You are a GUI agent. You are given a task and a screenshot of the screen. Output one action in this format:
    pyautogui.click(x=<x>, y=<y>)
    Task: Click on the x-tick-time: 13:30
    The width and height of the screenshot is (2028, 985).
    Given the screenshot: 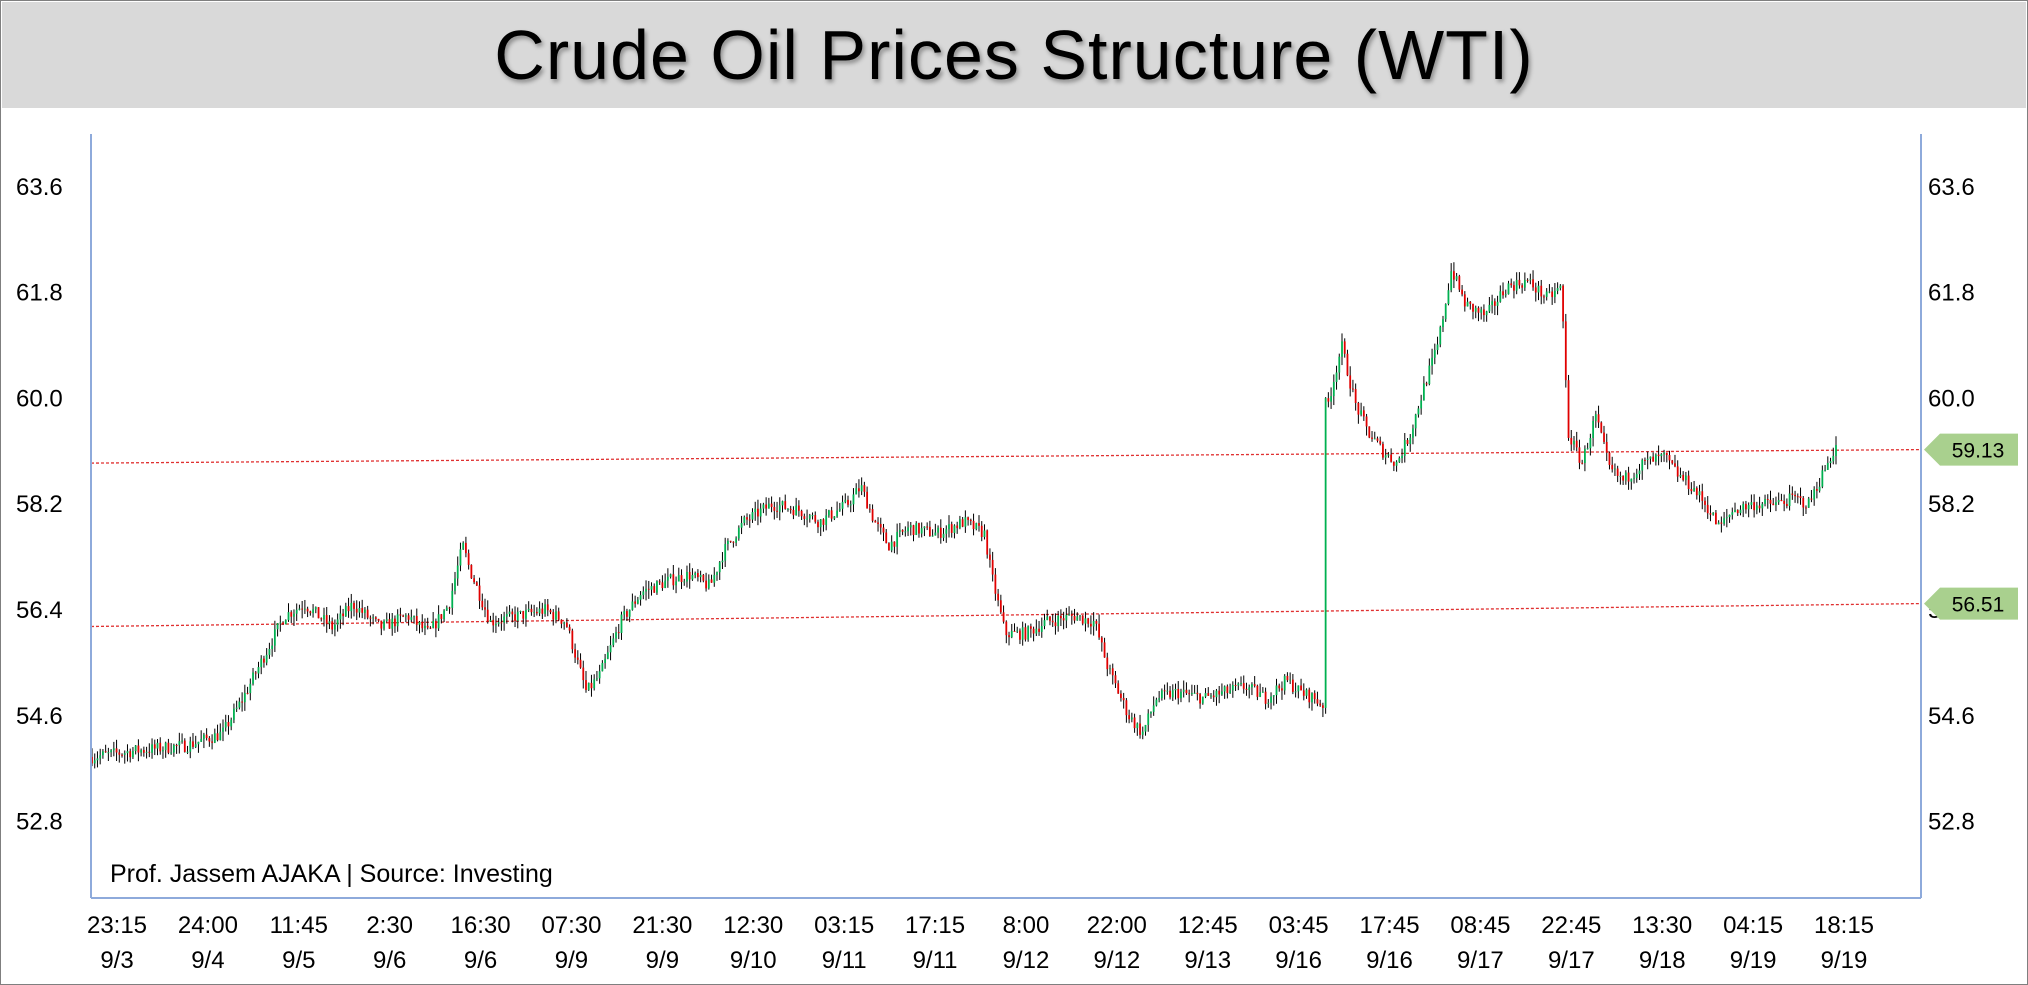 What is the action you would take?
    pyautogui.click(x=1662, y=925)
    